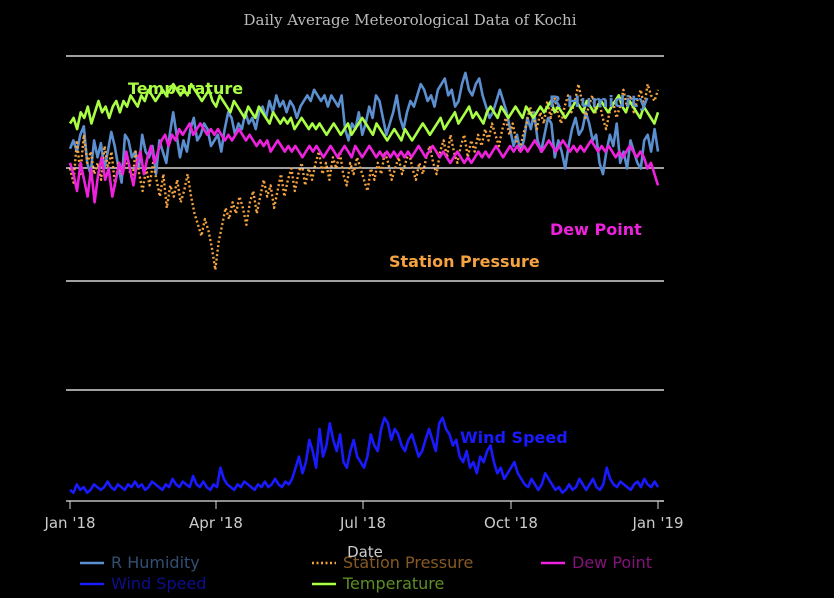 This screenshot has height=598, width=834. Describe the element at coordinates (464, 261) in the screenshot. I see `annotation-station-pressure: Station Pressure` at that location.